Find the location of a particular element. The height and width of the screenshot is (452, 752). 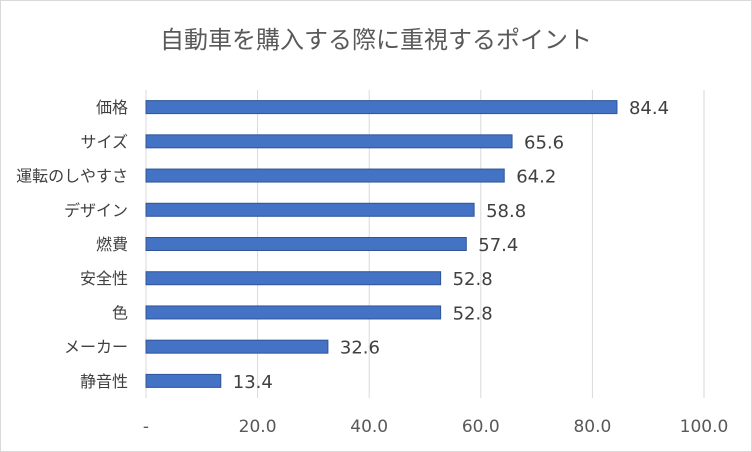

data-label: 64.2 is located at coordinates (536, 177).